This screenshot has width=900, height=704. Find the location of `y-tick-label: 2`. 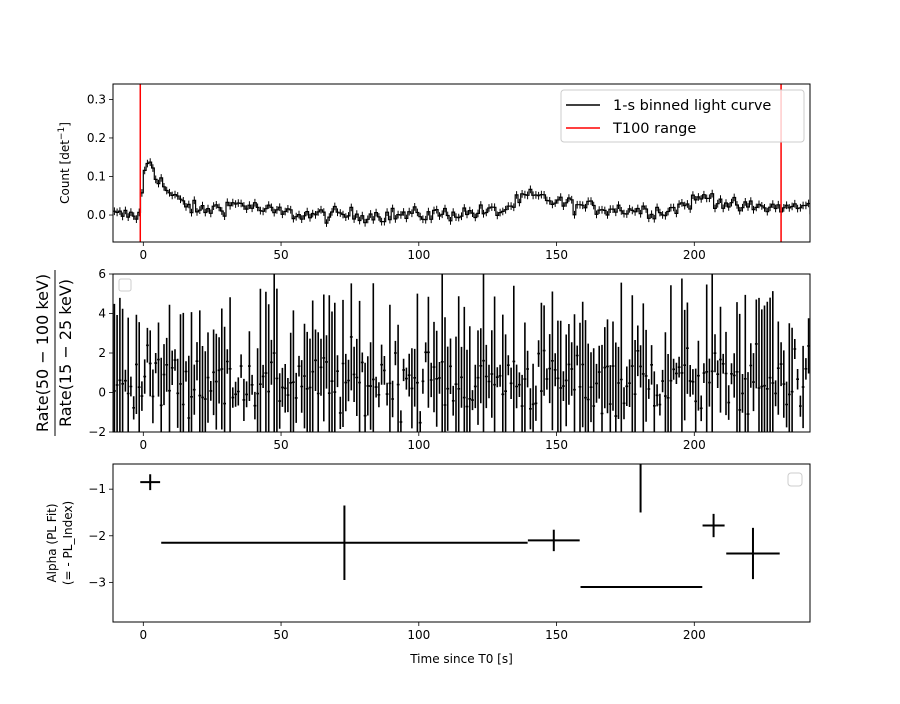

y-tick-label: 2 is located at coordinates (102, 353).